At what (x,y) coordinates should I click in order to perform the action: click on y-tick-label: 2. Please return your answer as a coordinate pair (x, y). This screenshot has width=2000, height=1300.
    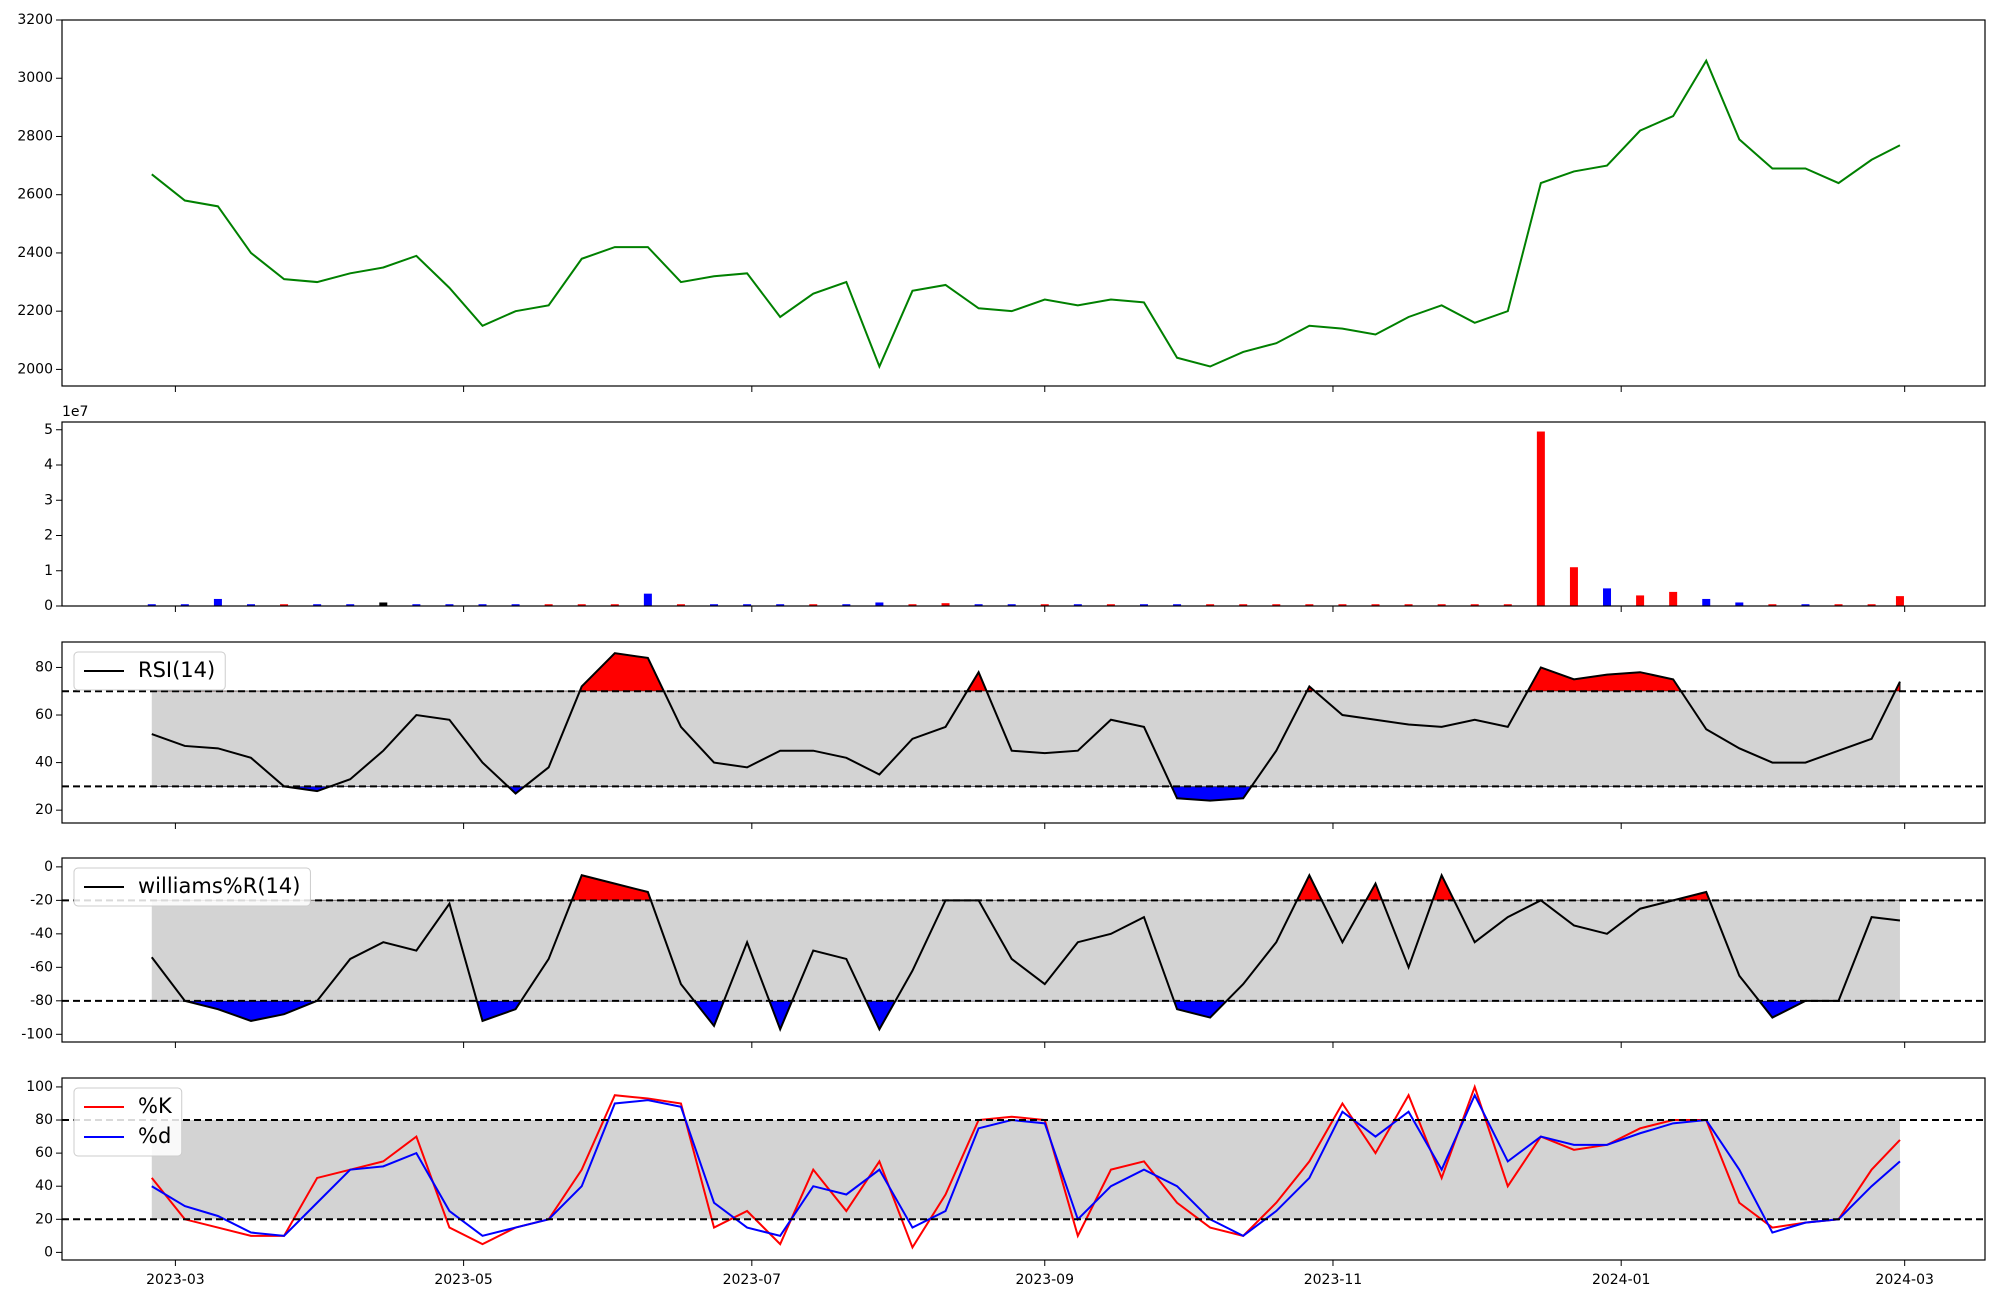
    Looking at the image, I should click on (48, 536).